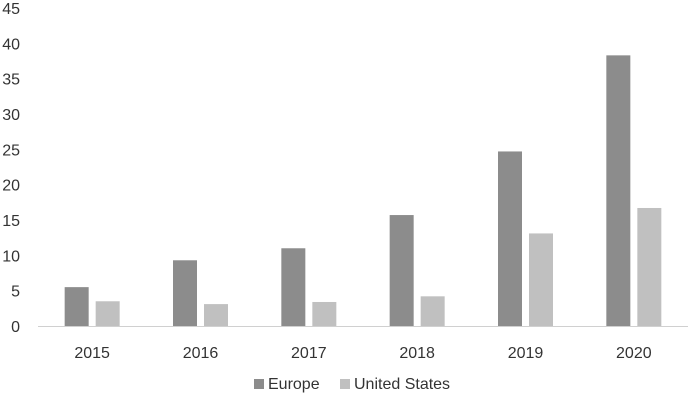  Describe the element at coordinates (92, 353) in the screenshot. I see `x-tick-label: 2015` at that location.